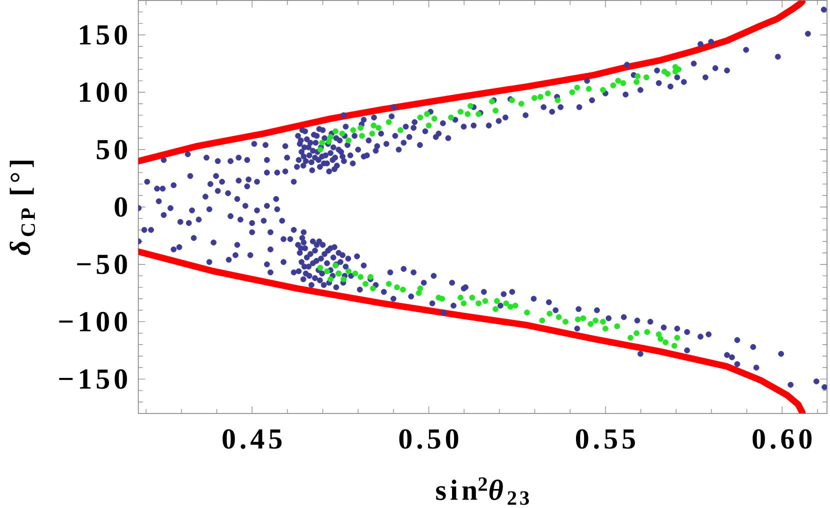 Image resolution: width=830 pixels, height=508 pixels. What do you see at coordinates (103, 35) in the screenshot?
I see `y-tick-label: 150` at bounding box center [103, 35].